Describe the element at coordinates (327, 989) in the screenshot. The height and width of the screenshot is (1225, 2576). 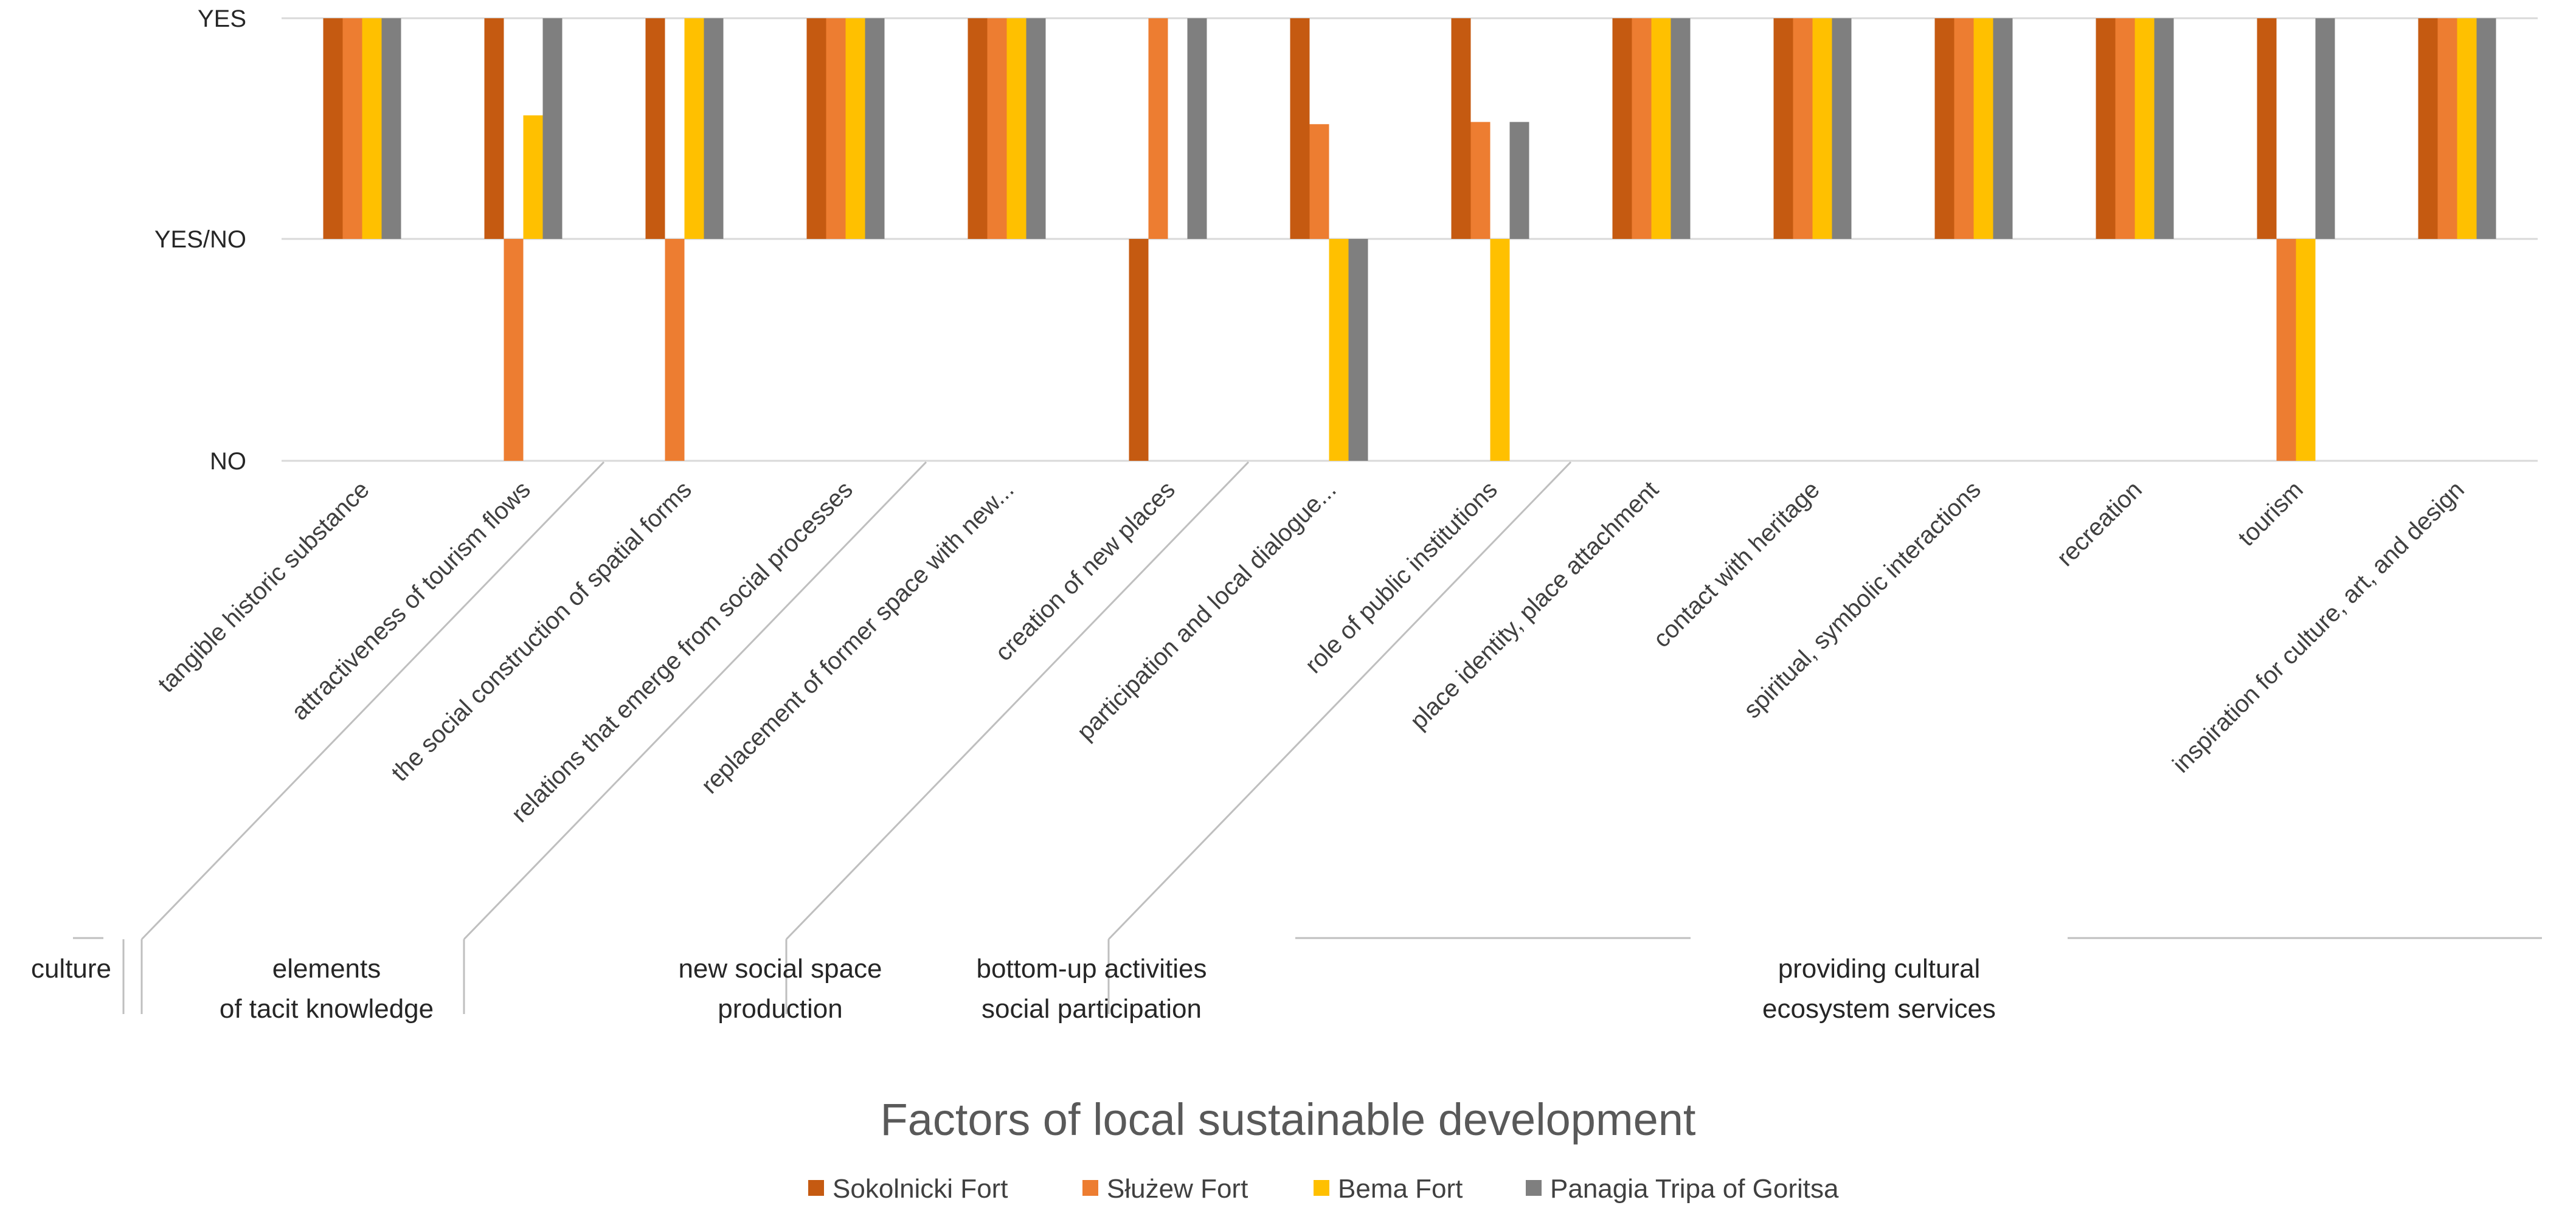
I see `group-label: elements of tacit knowledge` at that location.